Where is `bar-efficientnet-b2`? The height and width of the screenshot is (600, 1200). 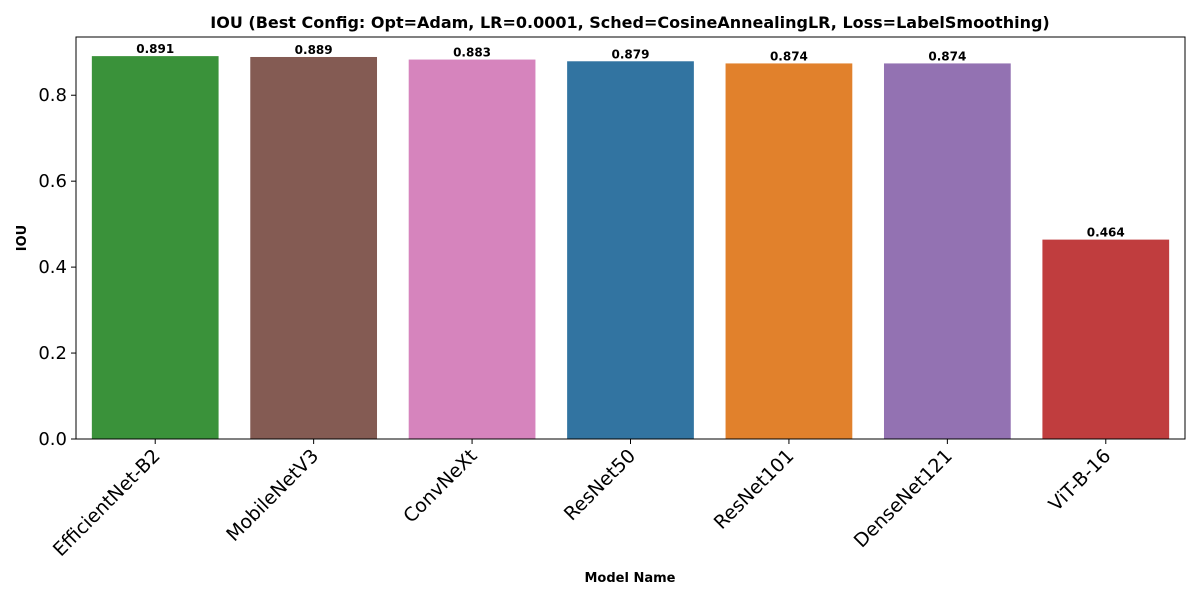
bar-efficientnet-b2 is located at coordinates (155, 247).